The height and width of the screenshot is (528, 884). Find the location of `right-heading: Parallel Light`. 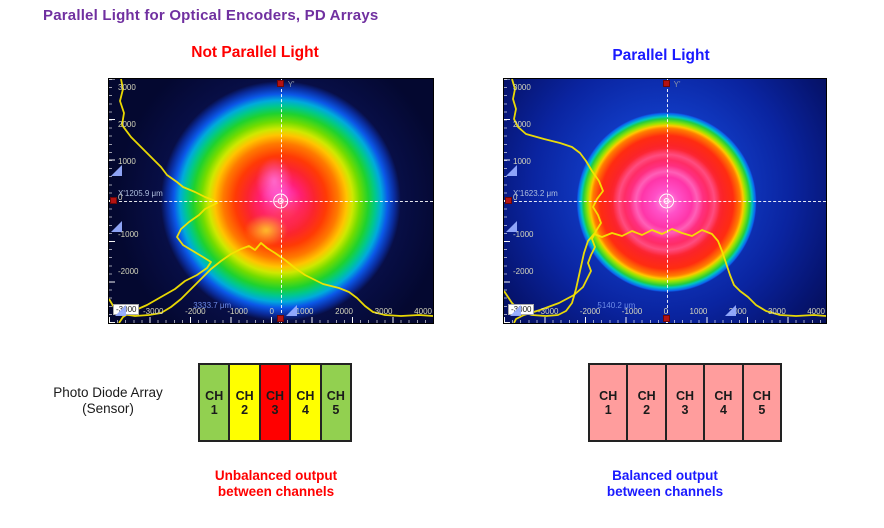

right-heading: Parallel Light is located at coordinates (661, 55).